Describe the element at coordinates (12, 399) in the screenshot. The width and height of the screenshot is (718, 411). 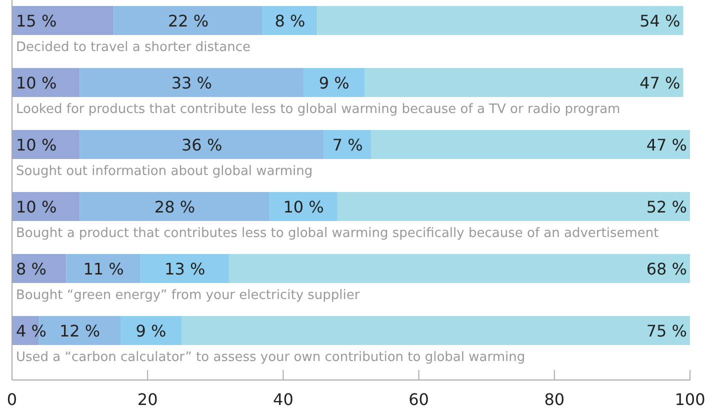
I see `x-tick-label: 0` at that location.